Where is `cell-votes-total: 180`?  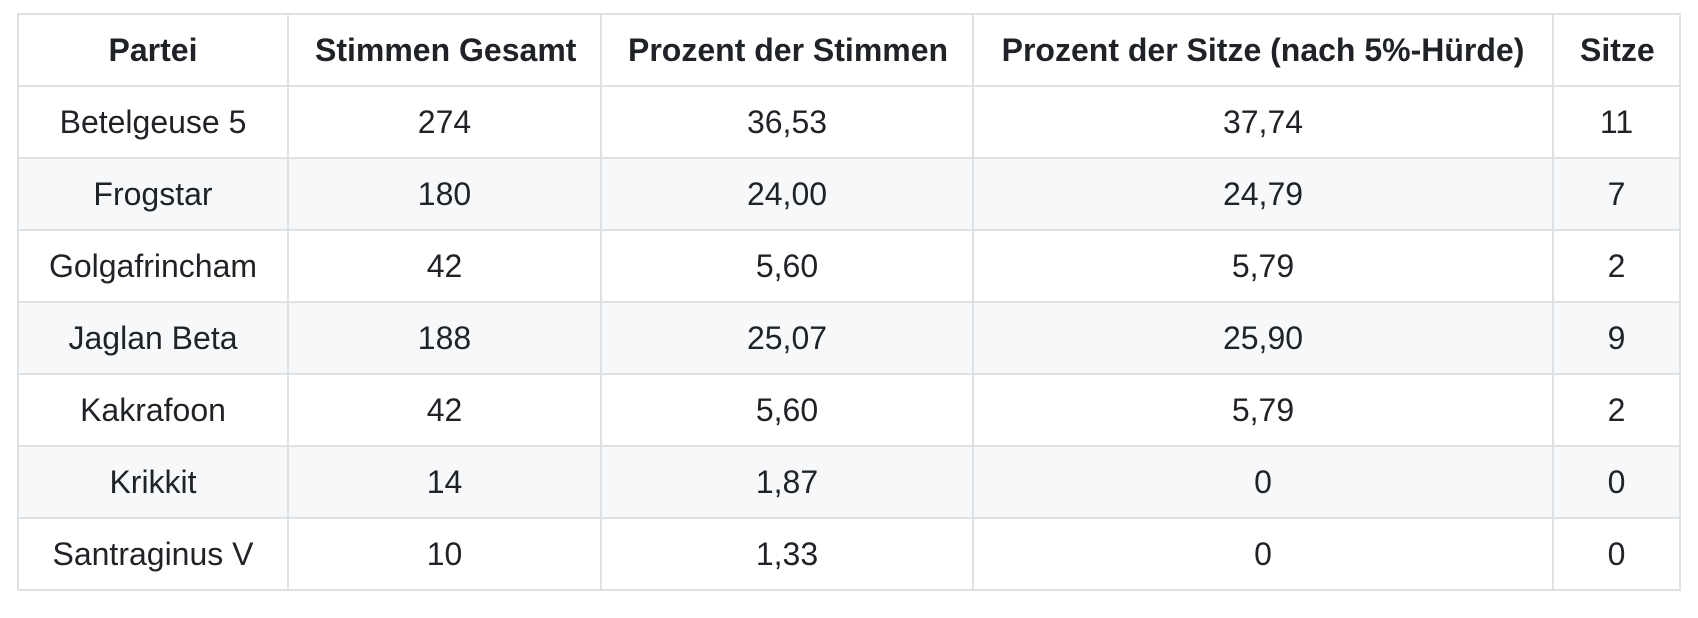 cell-votes-total: 180 is located at coordinates (444, 194).